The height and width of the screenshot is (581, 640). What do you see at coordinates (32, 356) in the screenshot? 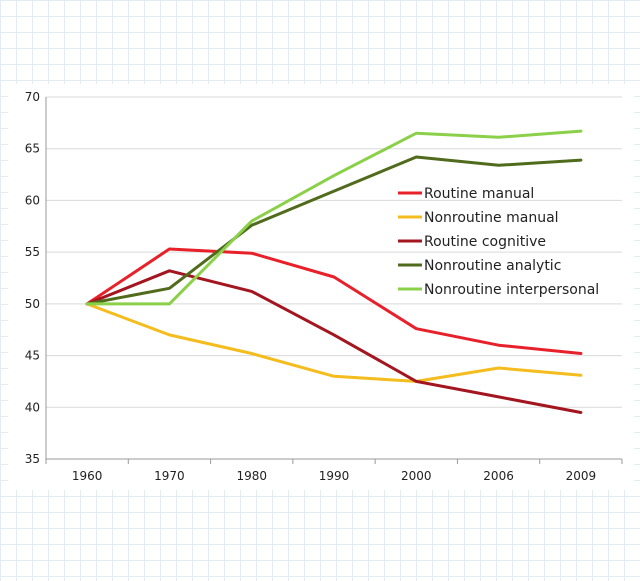
I see `y-tick-label: 45` at bounding box center [32, 356].